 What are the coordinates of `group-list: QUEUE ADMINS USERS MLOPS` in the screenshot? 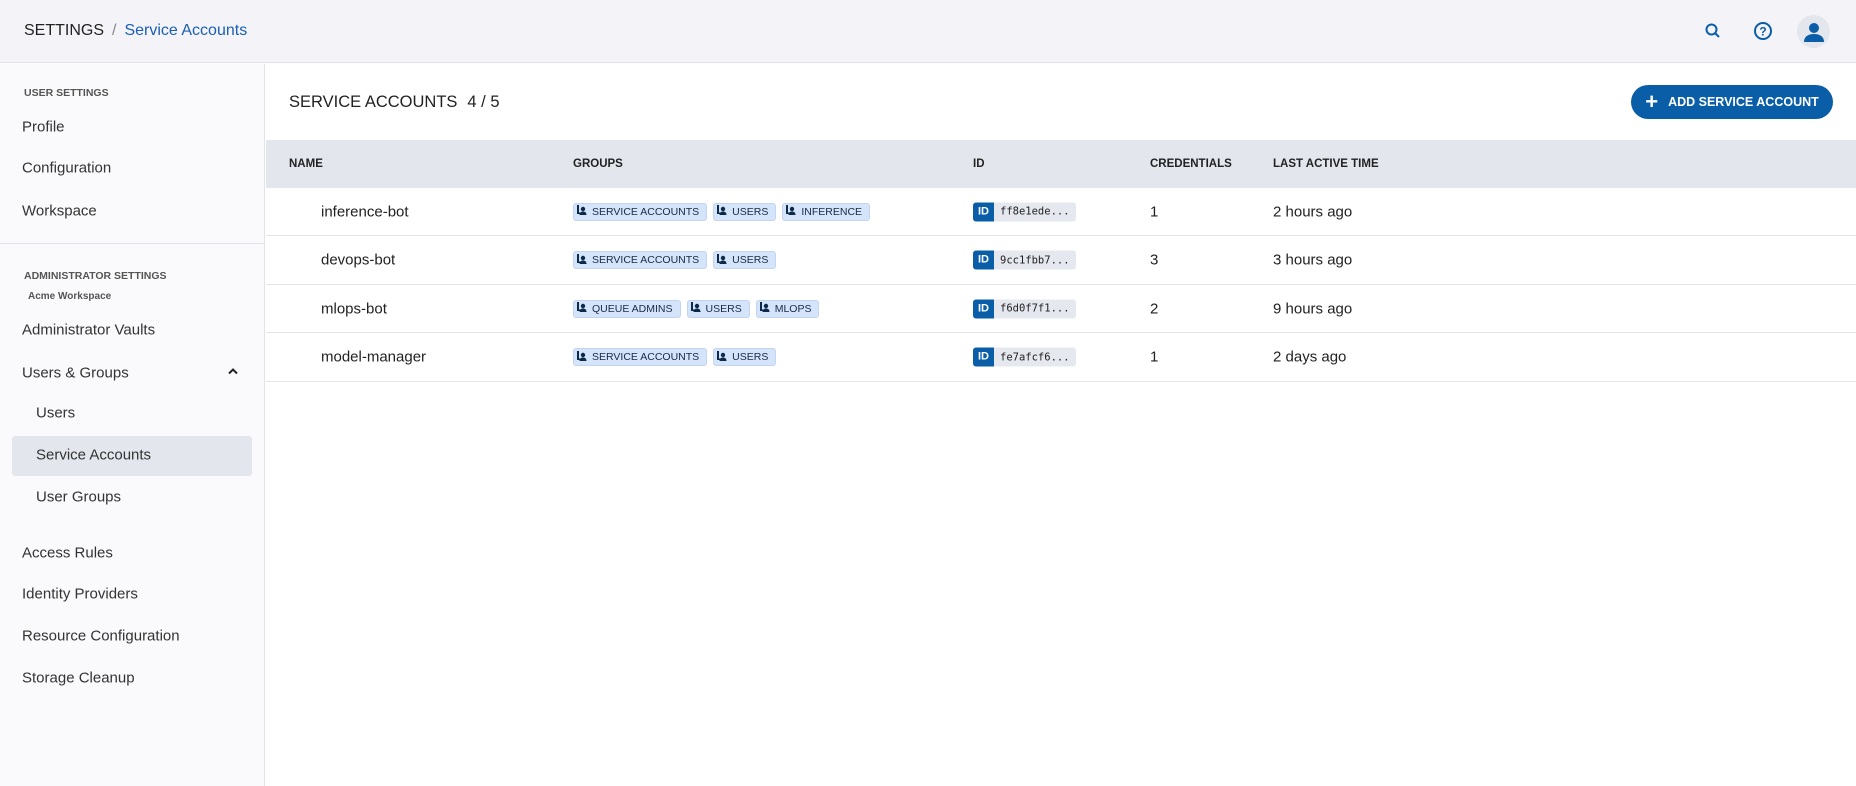 It's located at (696, 308).